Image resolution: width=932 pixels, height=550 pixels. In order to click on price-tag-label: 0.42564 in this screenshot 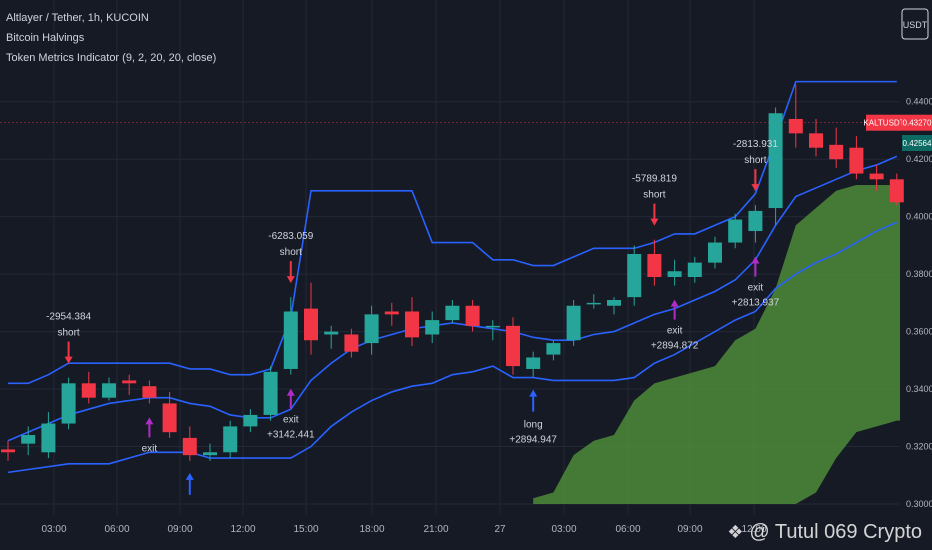, I will do `click(917, 143)`.